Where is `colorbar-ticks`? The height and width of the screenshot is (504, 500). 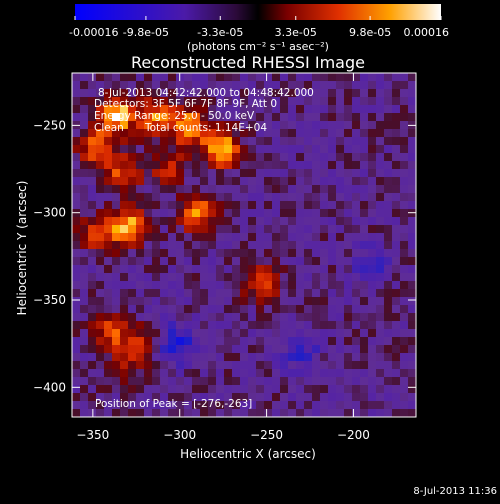 colorbar-ticks is located at coordinates (258, 18).